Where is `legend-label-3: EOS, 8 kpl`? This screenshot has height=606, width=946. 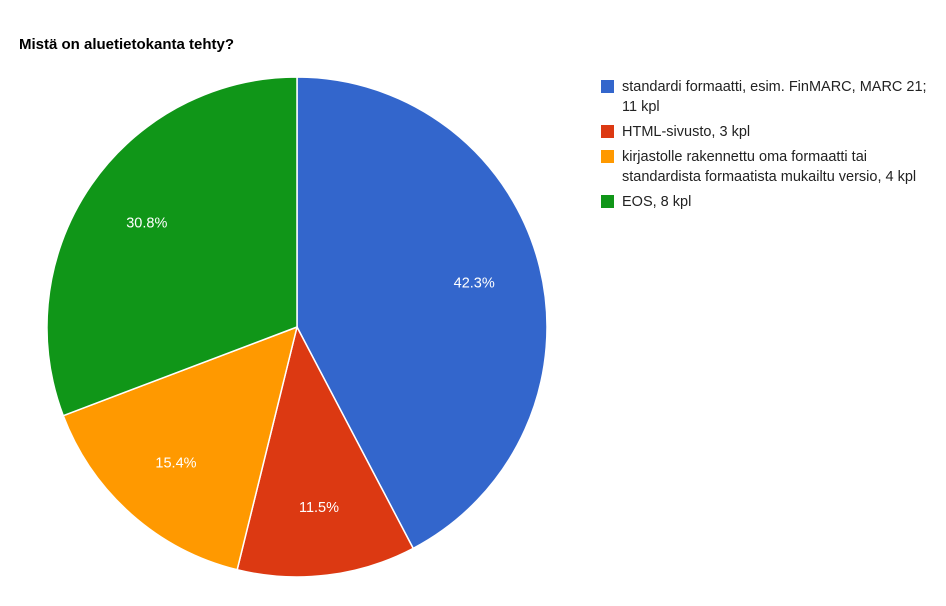
legend-label-3: EOS, 8 kpl is located at coordinates (657, 202).